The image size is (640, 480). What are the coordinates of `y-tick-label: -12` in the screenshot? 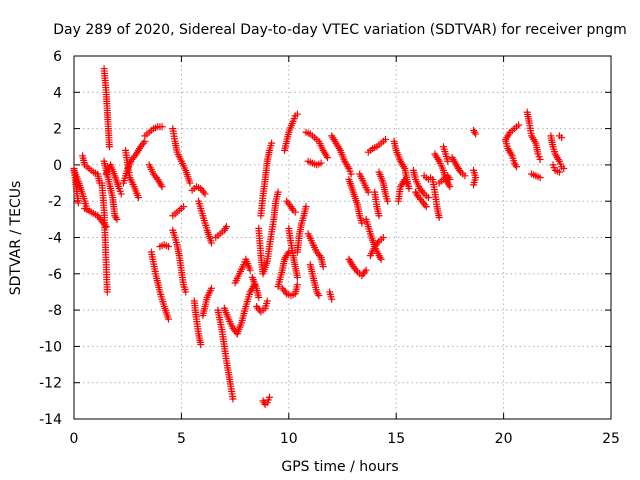 It's located at (50, 384).